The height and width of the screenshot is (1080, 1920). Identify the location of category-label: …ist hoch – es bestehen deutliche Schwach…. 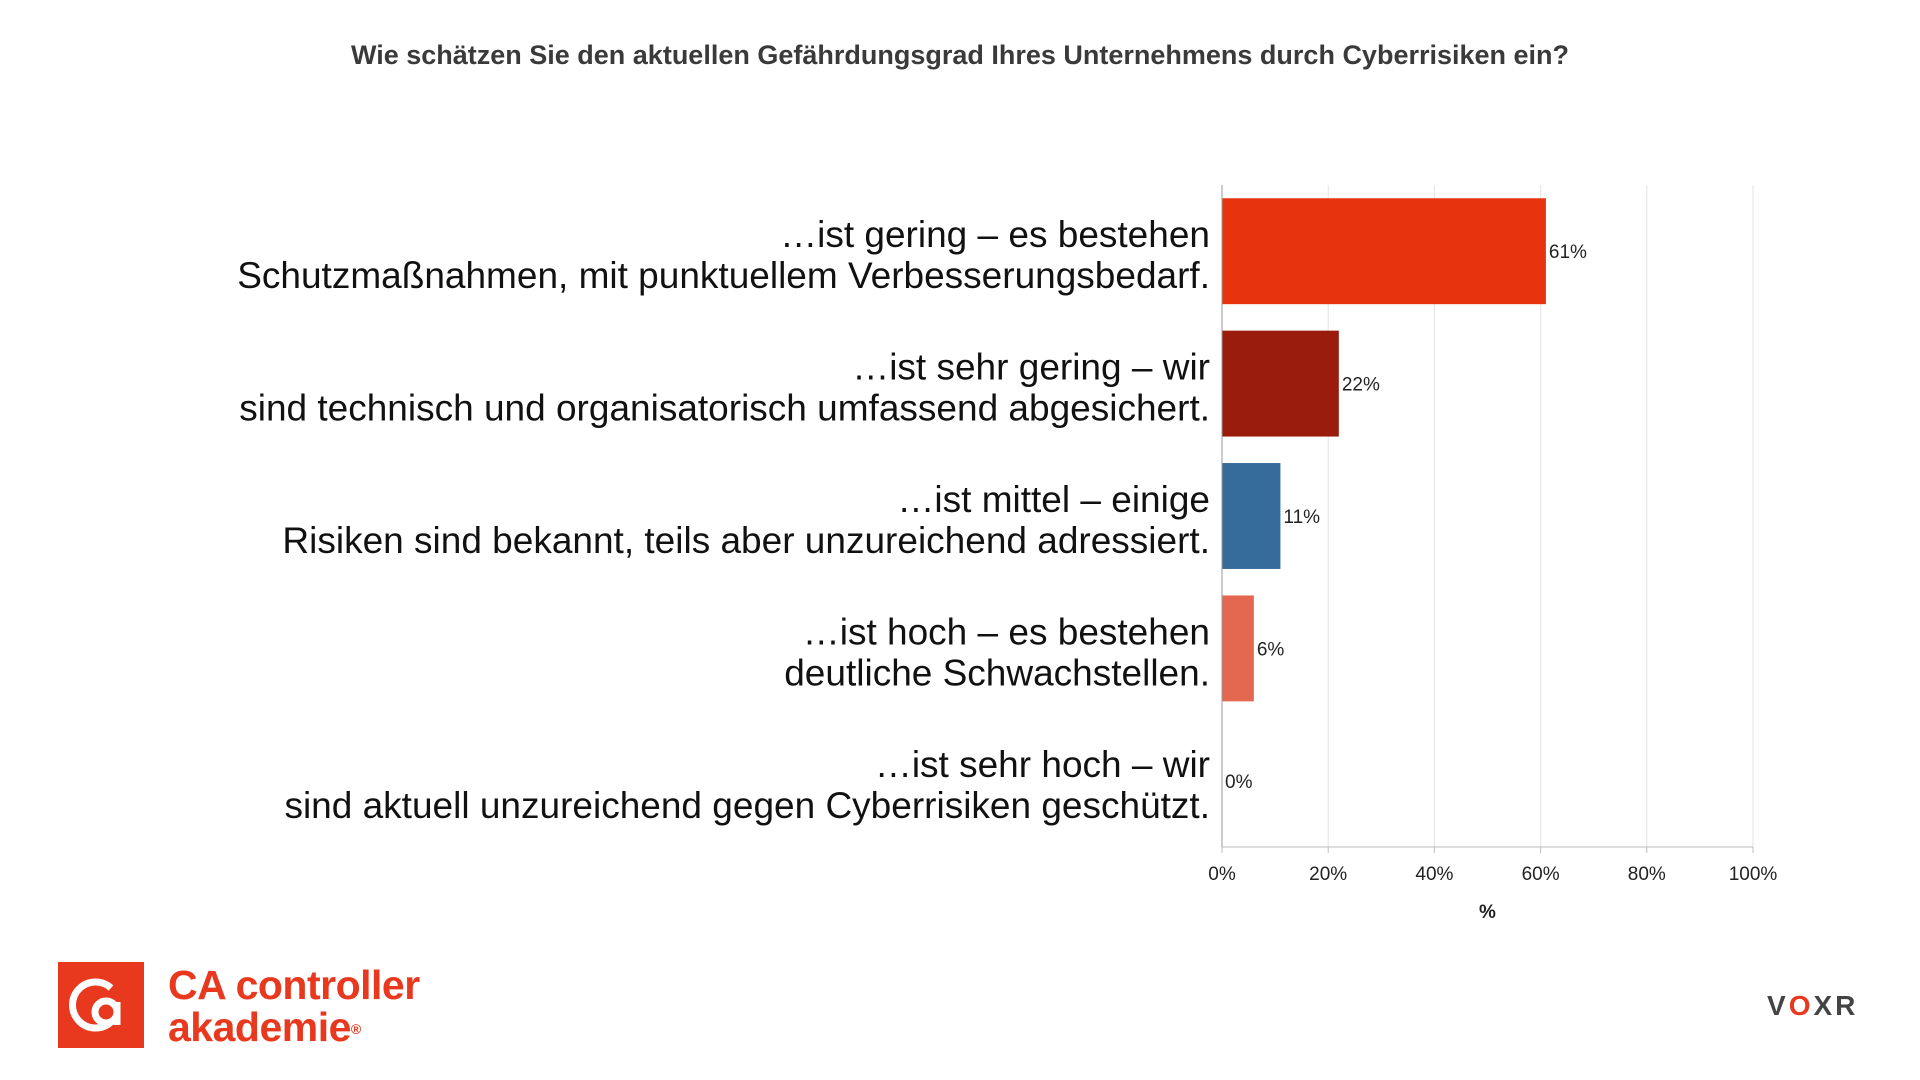
(997, 652).